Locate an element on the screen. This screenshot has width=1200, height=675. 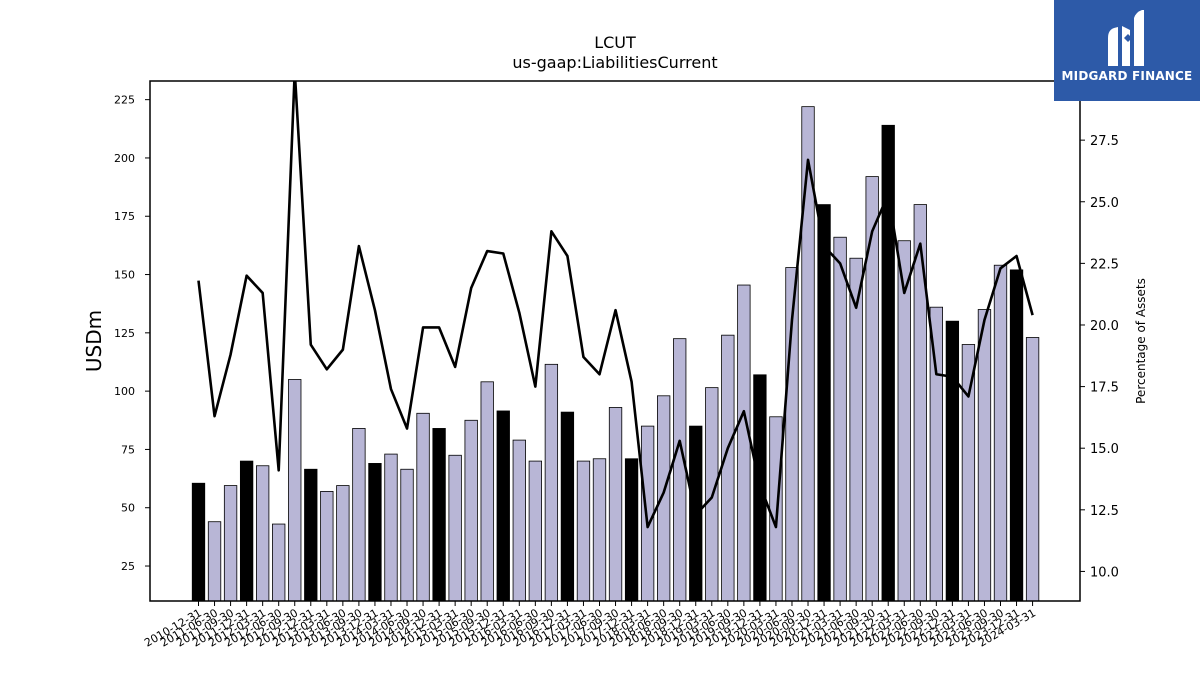
brand-logo: MIDGARD FINANCE is located at coordinates (1127, 50).